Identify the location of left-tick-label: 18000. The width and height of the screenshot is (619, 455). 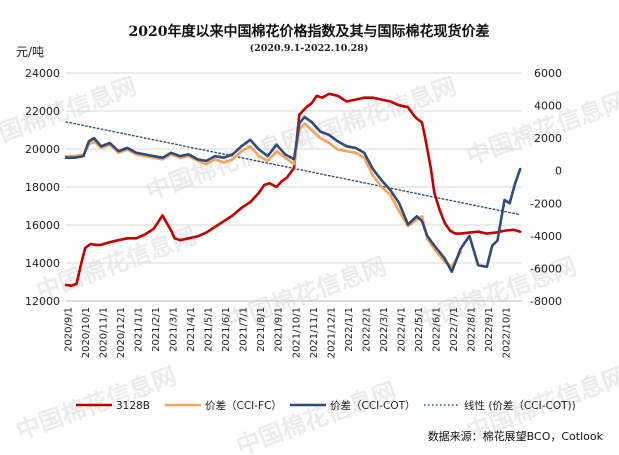
(42, 187).